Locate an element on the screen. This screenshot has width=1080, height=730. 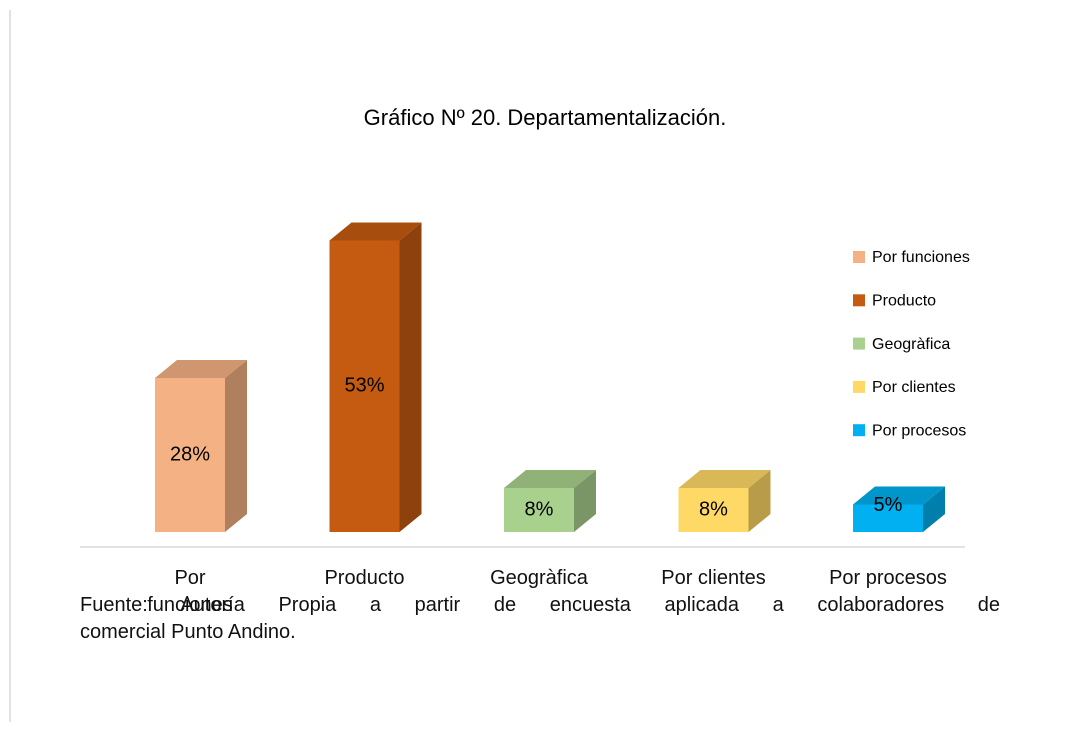
x-tick-label: Por procesos is located at coordinates (888, 578).